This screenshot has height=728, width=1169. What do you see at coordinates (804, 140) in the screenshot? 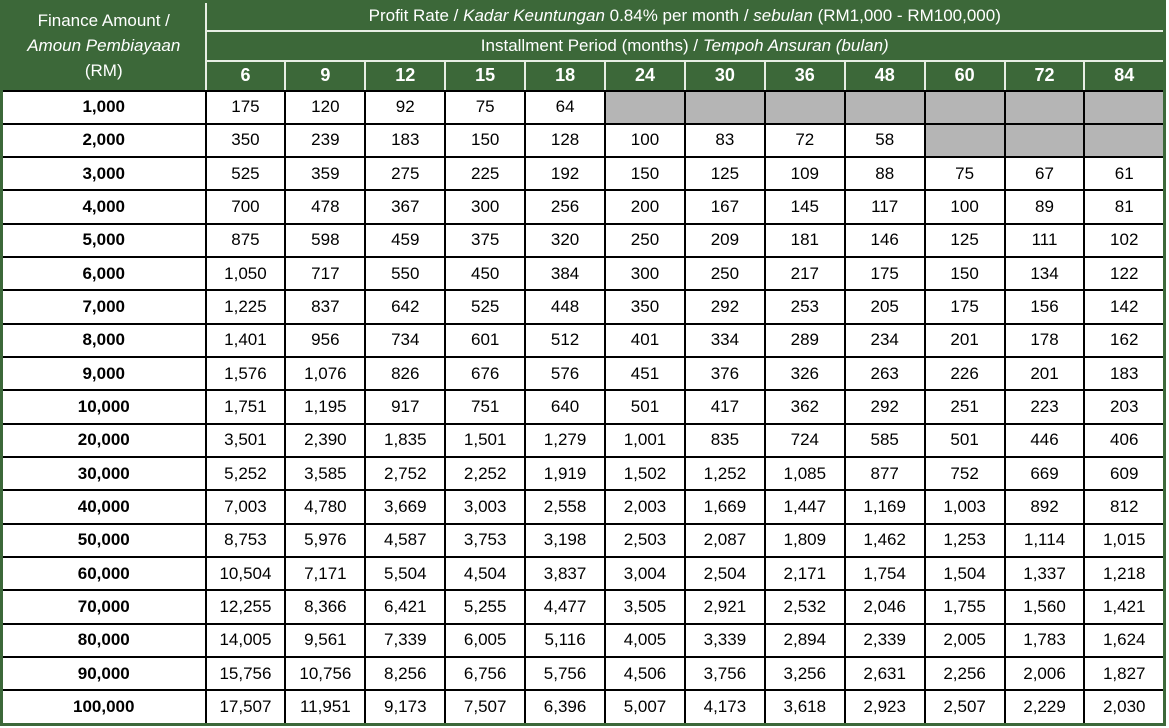
I see `installment-value-cell: 72` at bounding box center [804, 140].